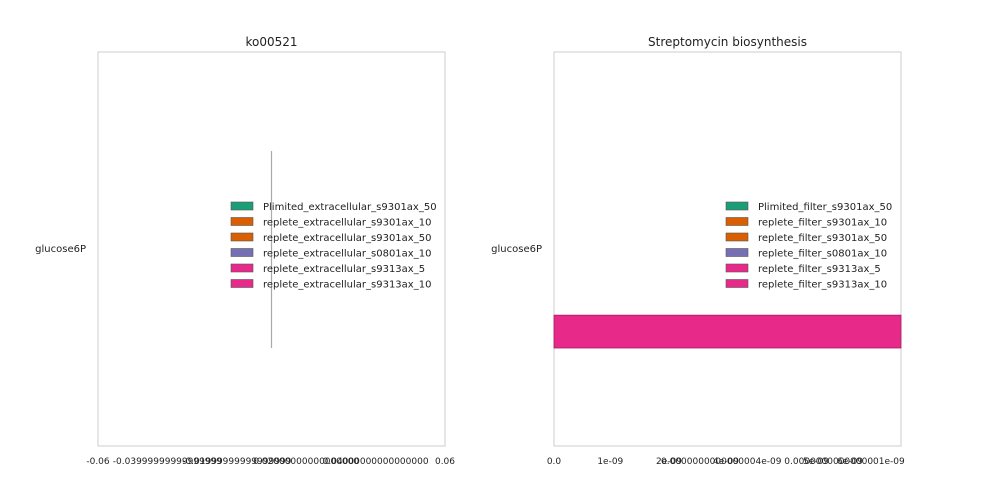 Image resolution: width=1000 pixels, height=500 pixels. Describe the element at coordinates (98, 462) in the screenshot. I see `x-tick-label: -0.06` at that location.